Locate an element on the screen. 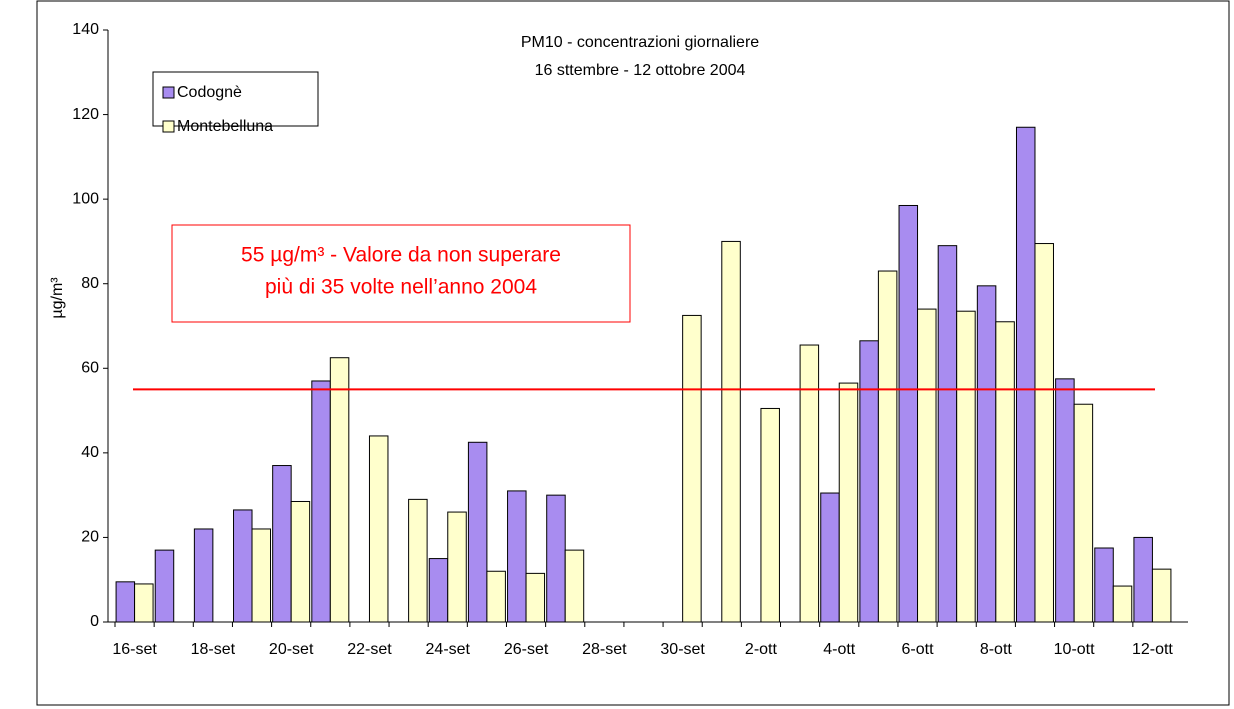  x-tick-label: 18-set is located at coordinates (213, 649).